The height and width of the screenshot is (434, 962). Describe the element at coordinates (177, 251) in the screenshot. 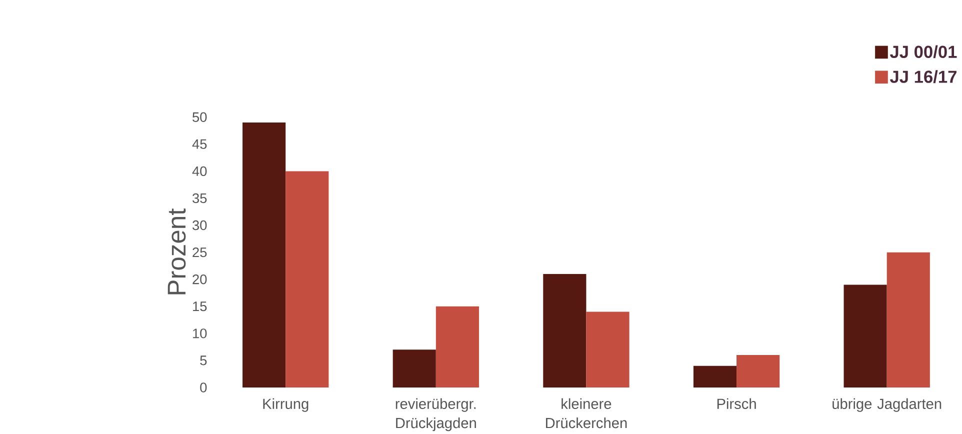

I see `y-axis-title: Prozent` at that location.